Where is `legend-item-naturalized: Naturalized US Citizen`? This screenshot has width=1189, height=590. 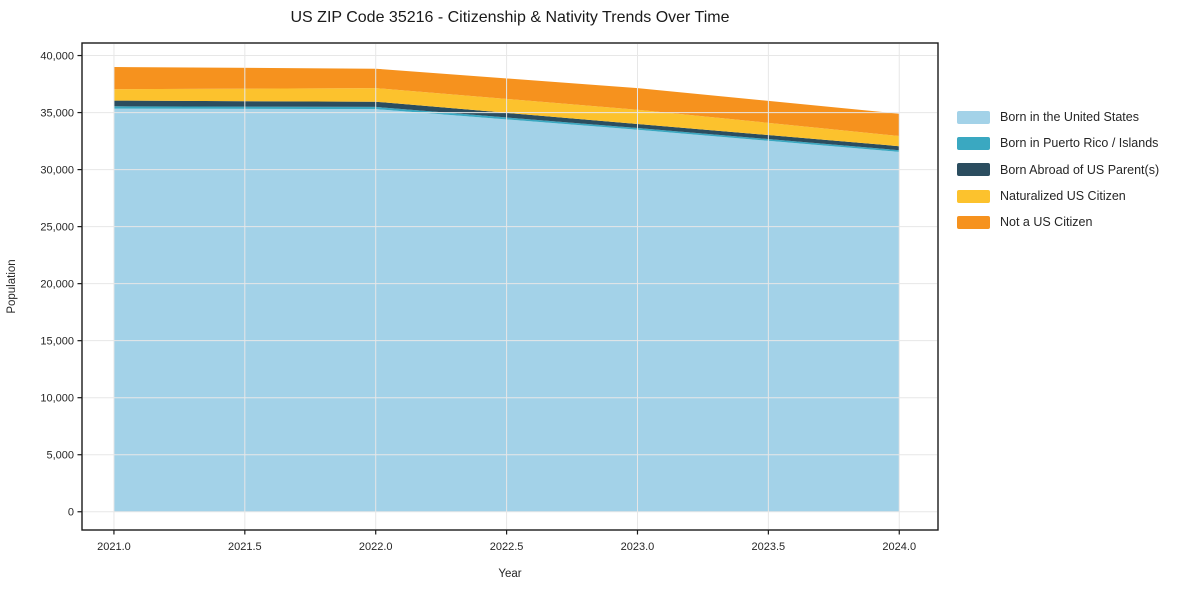 legend-item-naturalized: Naturalized US Citizen is located at coordinates (1058, 196).